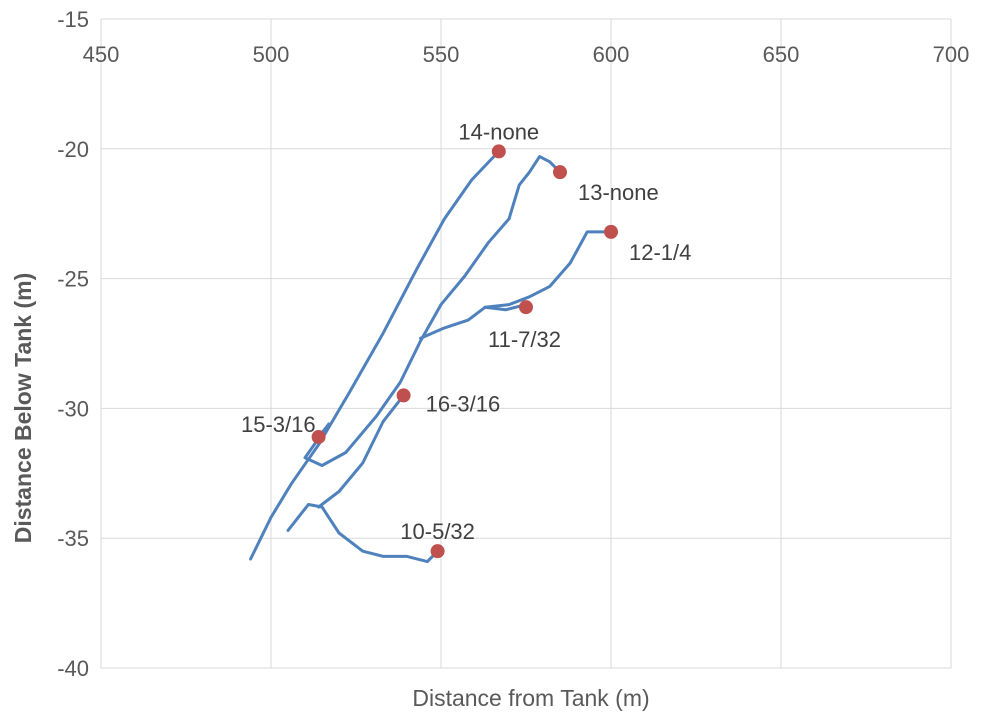 The height and width of the screenshot is (717, 982). I want to click on x-axis-ticks: 450 500 550 600 650 700, so click(526, 54).